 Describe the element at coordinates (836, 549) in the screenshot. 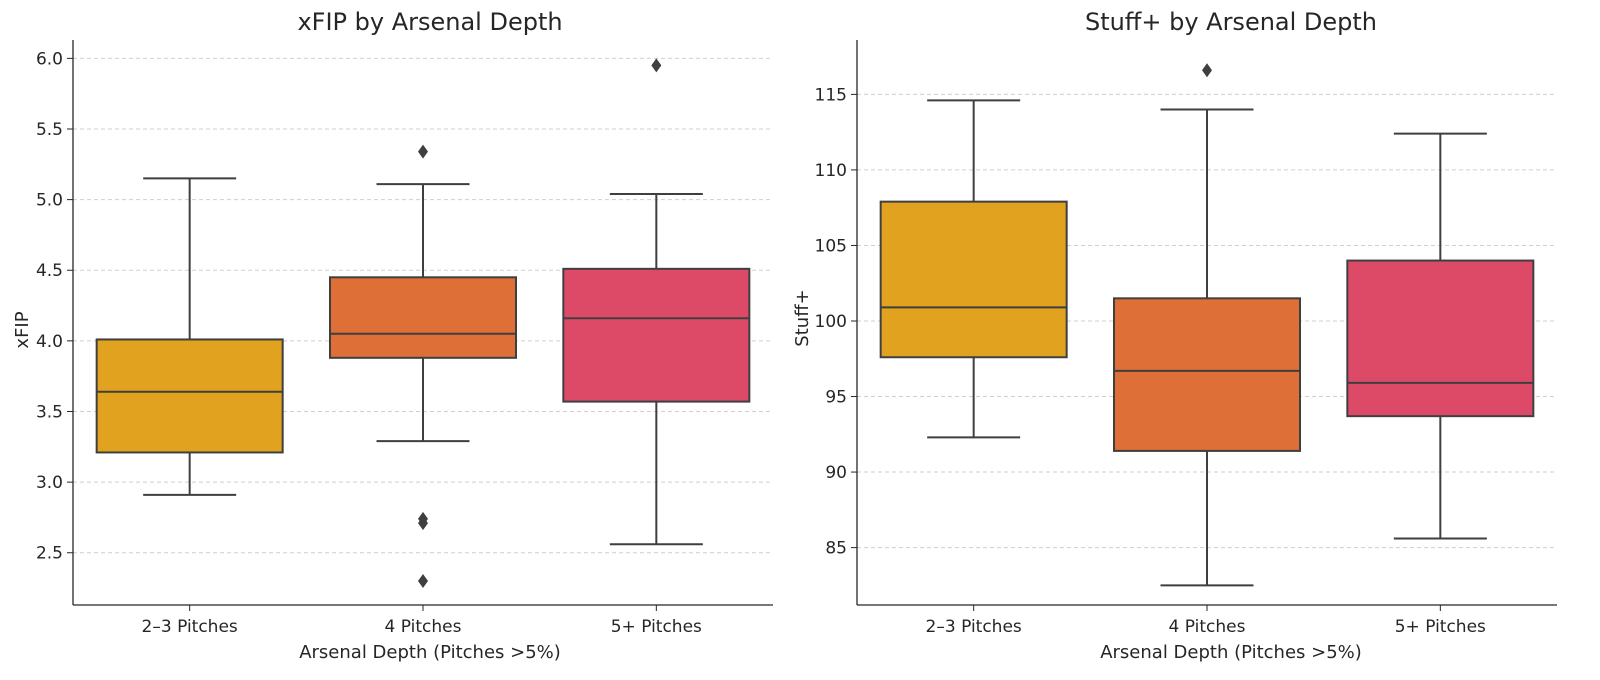

I see `y-tick-label: 85` at that location.